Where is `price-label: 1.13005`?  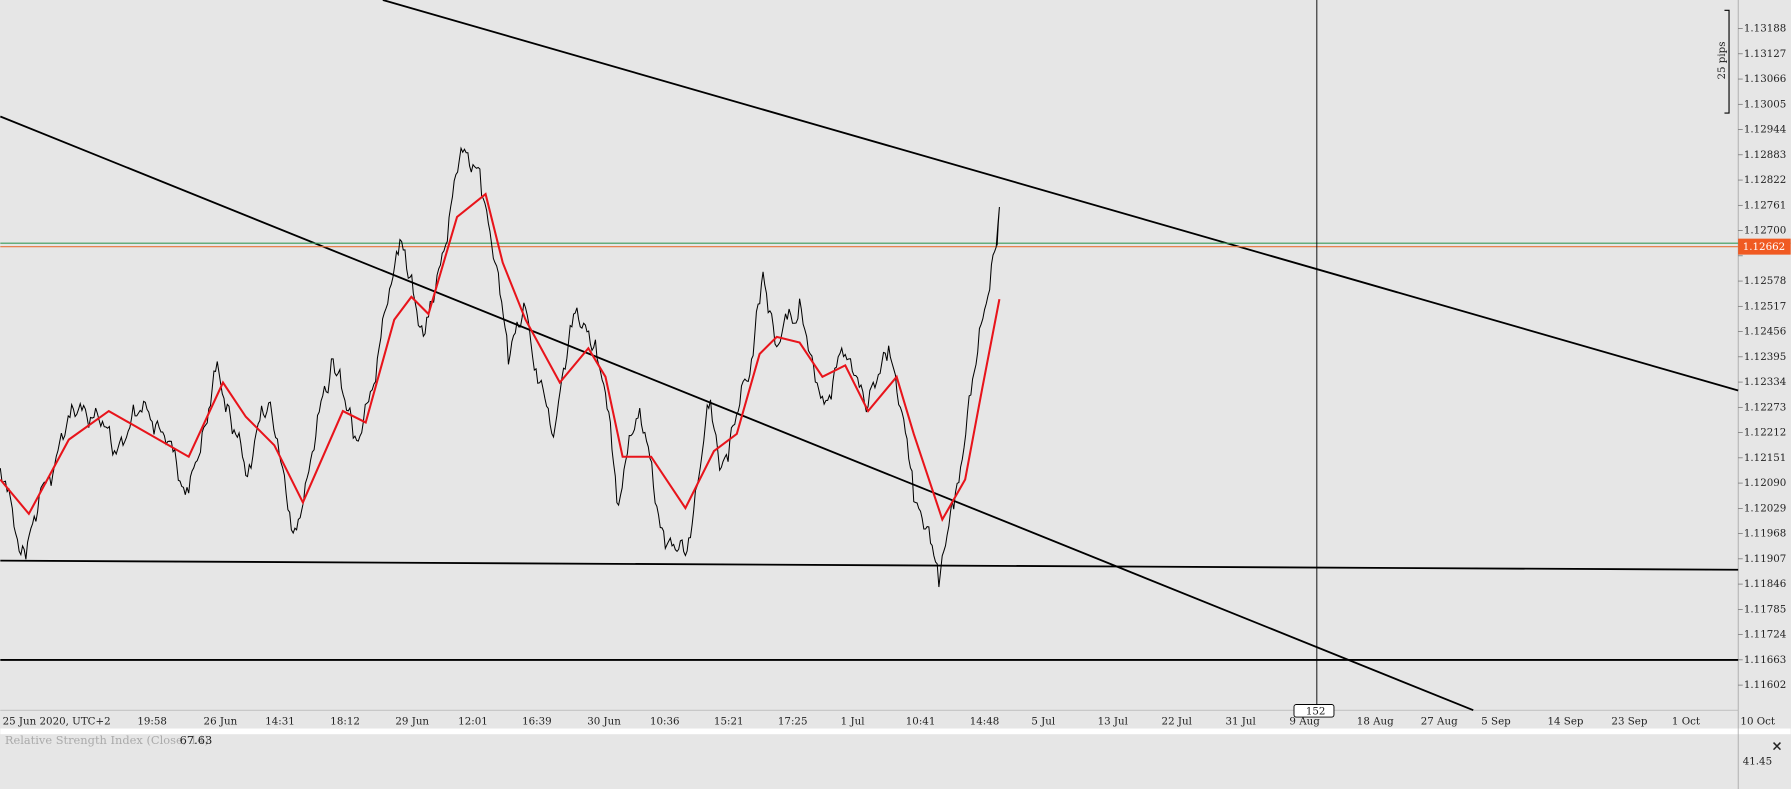
price-label: 1.13005 is located at coordinates (1765, 104).